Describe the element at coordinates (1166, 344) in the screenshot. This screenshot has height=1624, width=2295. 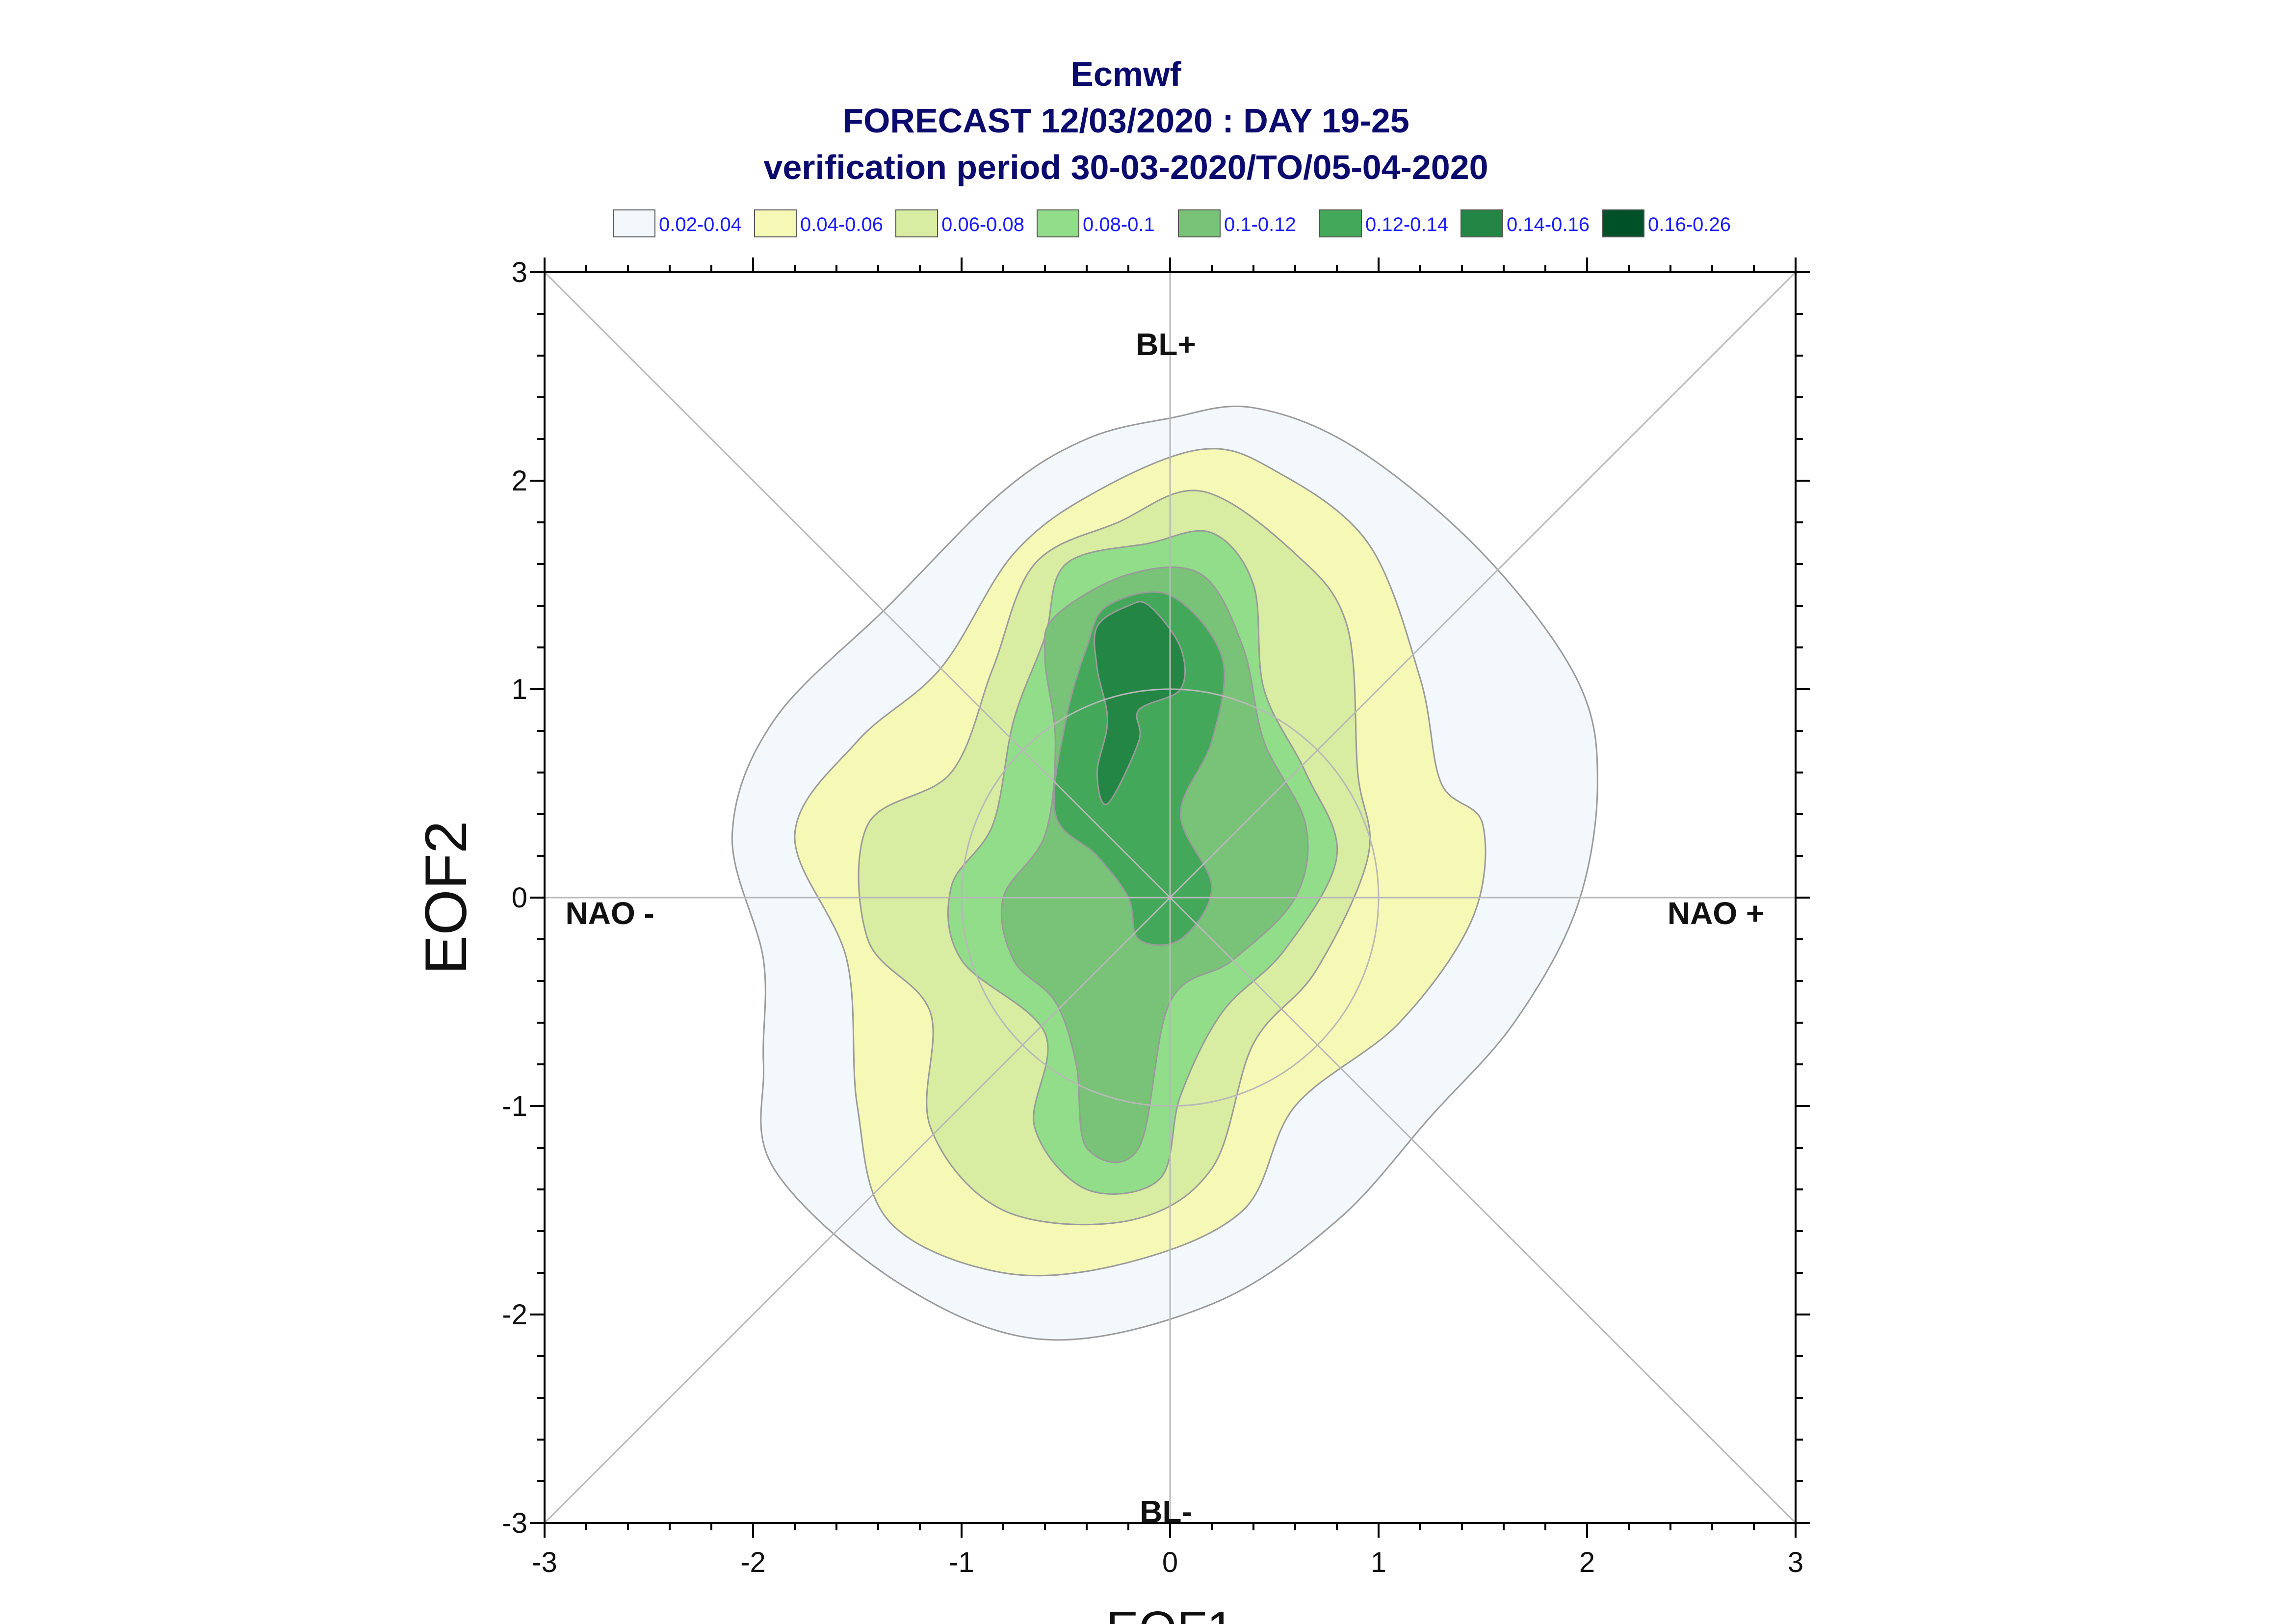
I see `regime-label-bl-plus: BL+` at that location.